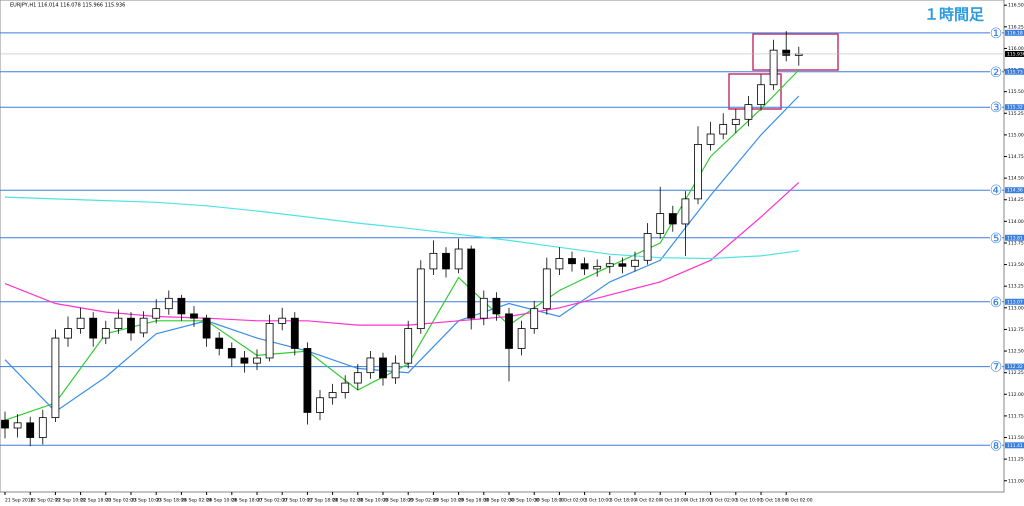 The height and width of the screenshot is (506, 1024). What do you see at coordinates (799, 501) in the screenshot?
I see `x-tick-label: 6 Oct 02:00` at bounding box center [799, 501].